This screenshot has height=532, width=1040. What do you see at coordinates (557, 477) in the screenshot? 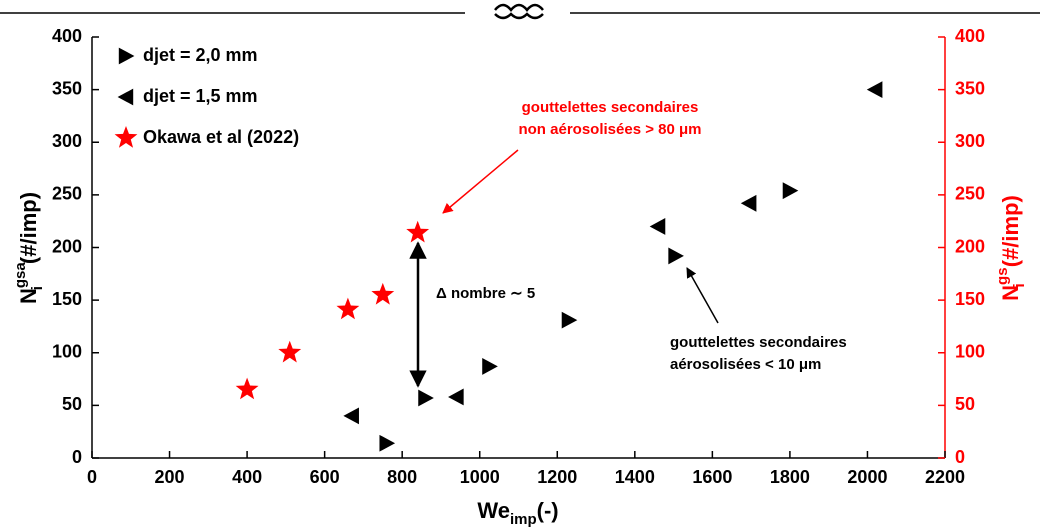
I see `x-tick-label: 1200` at bounding box center [557, 477].